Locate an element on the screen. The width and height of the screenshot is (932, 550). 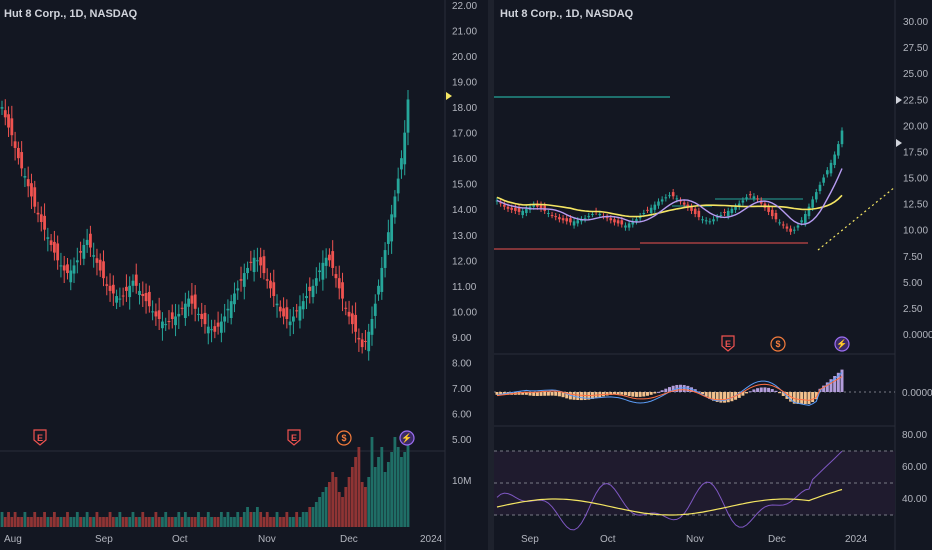
right-price-tick: 25.00 is located at coordinates (915, 74).